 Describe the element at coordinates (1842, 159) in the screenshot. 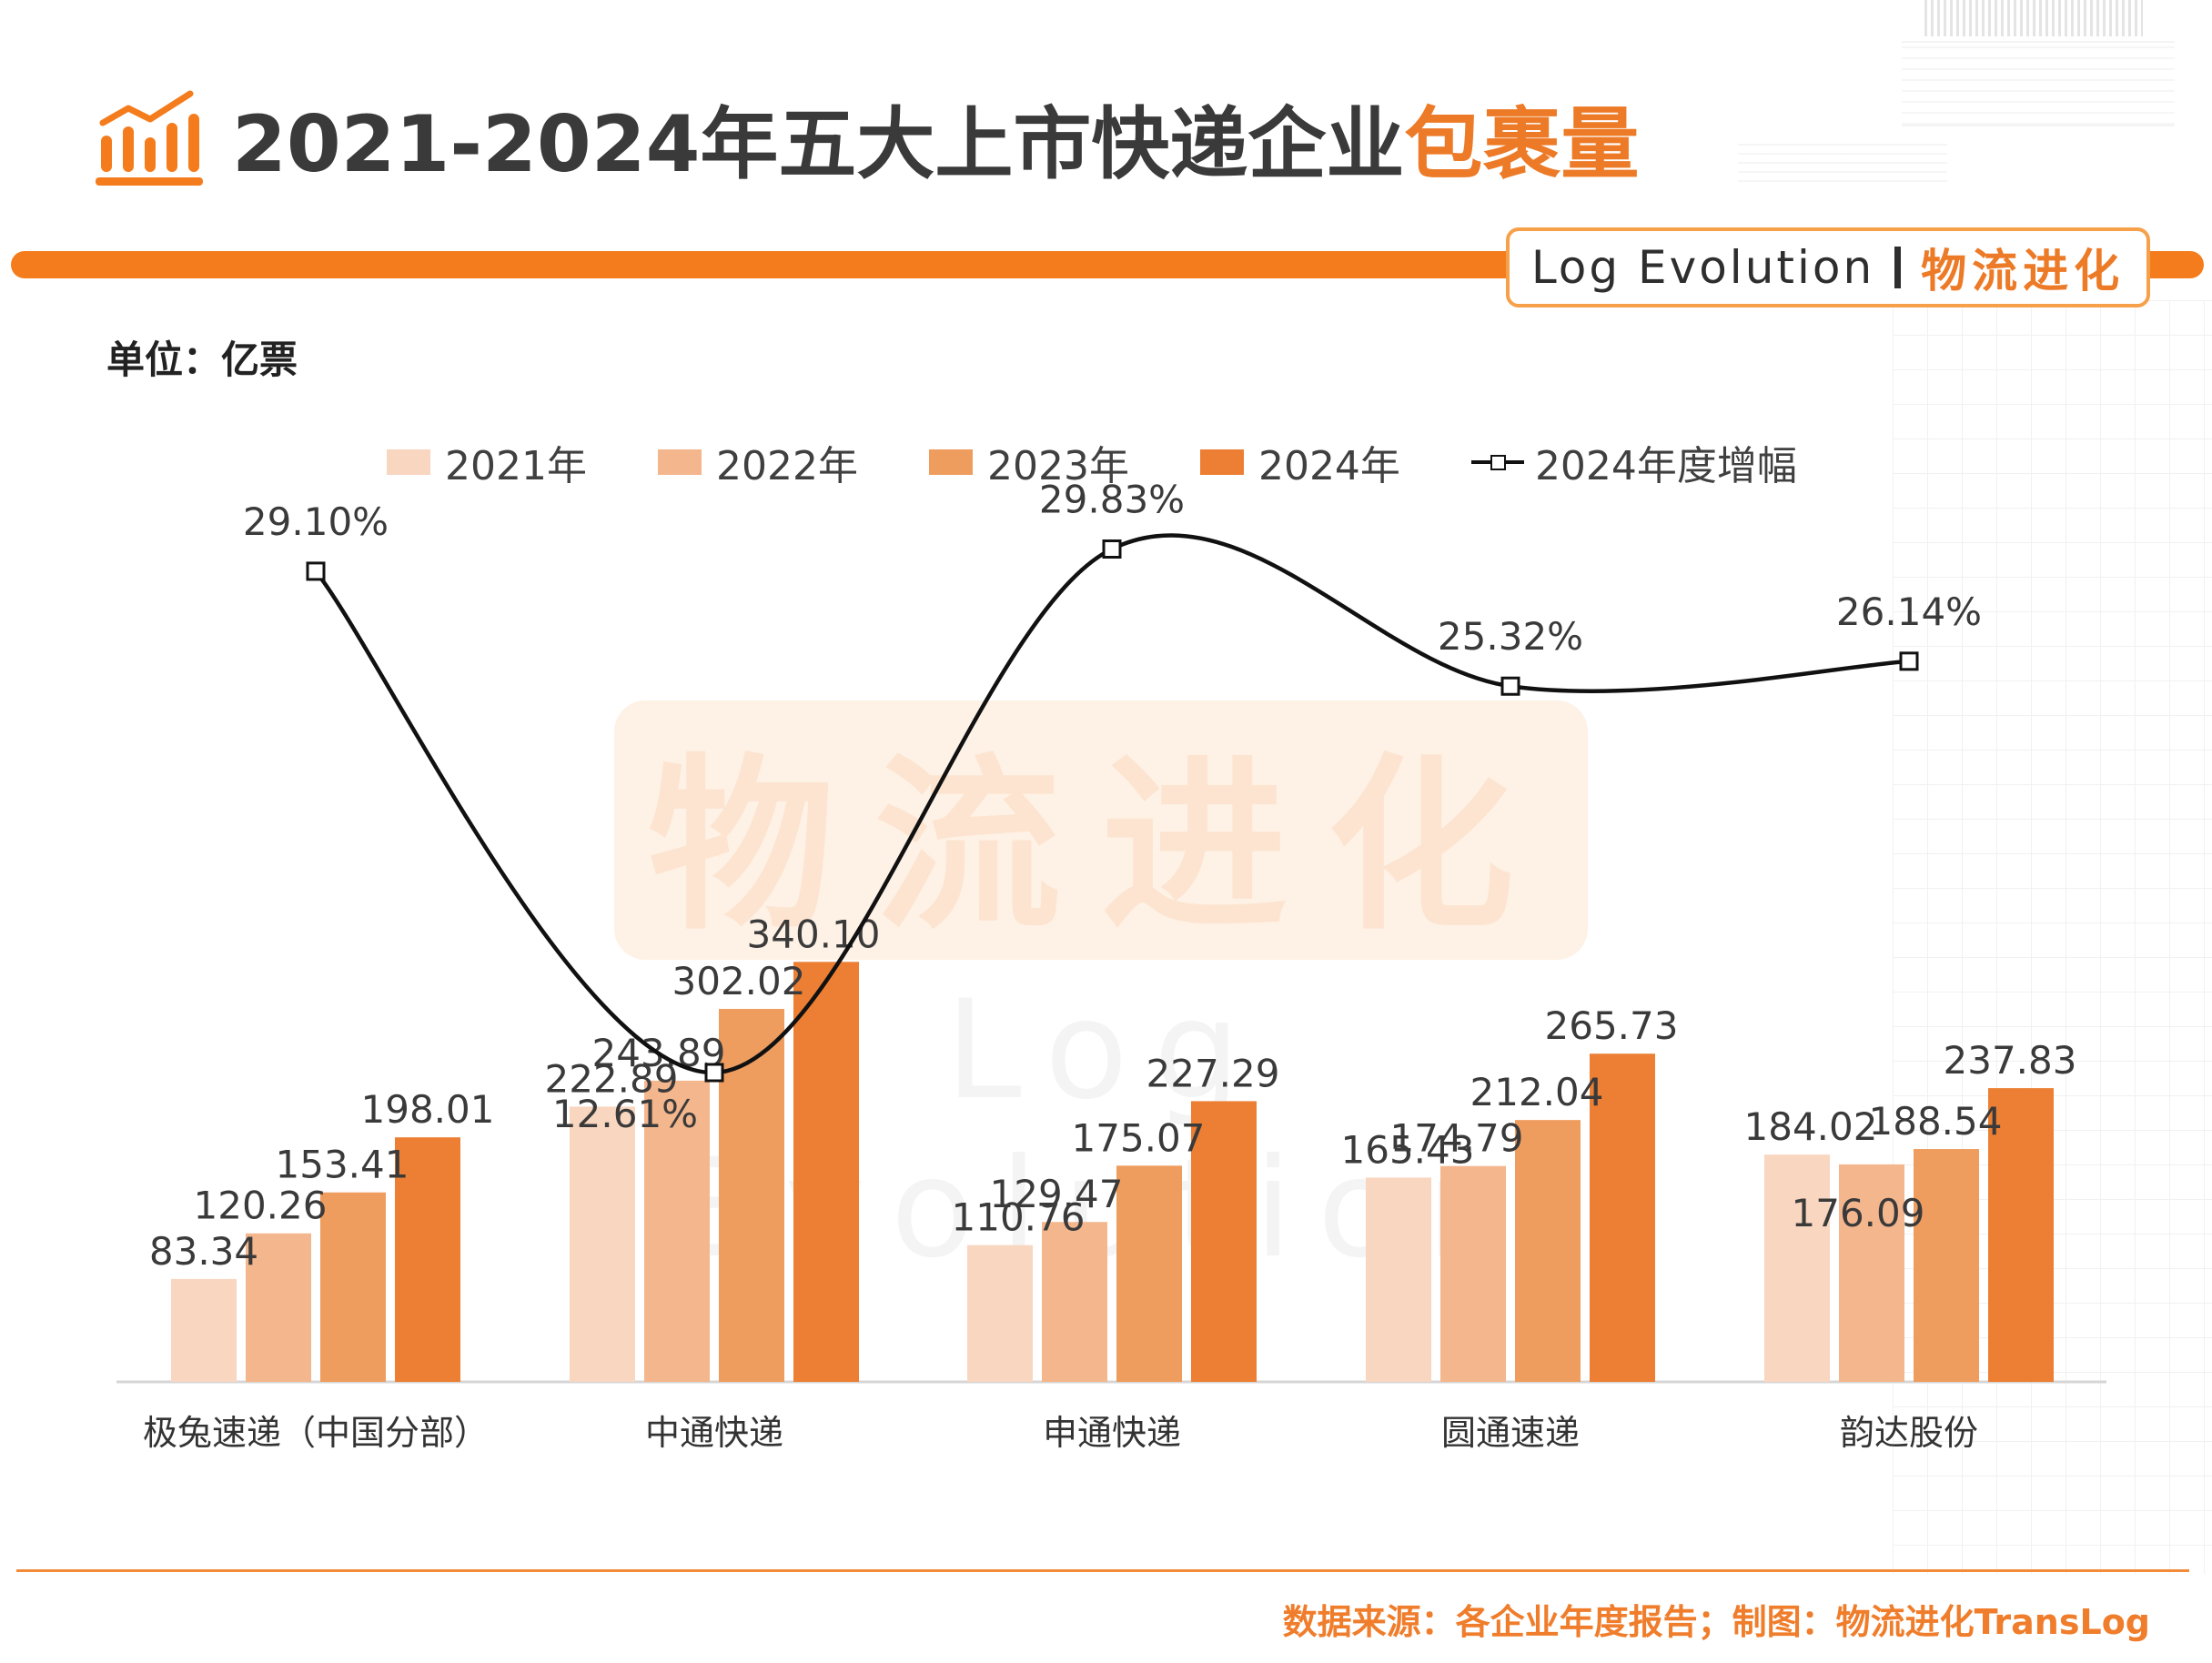

I see `shipping-label-decoration-small` at that location.